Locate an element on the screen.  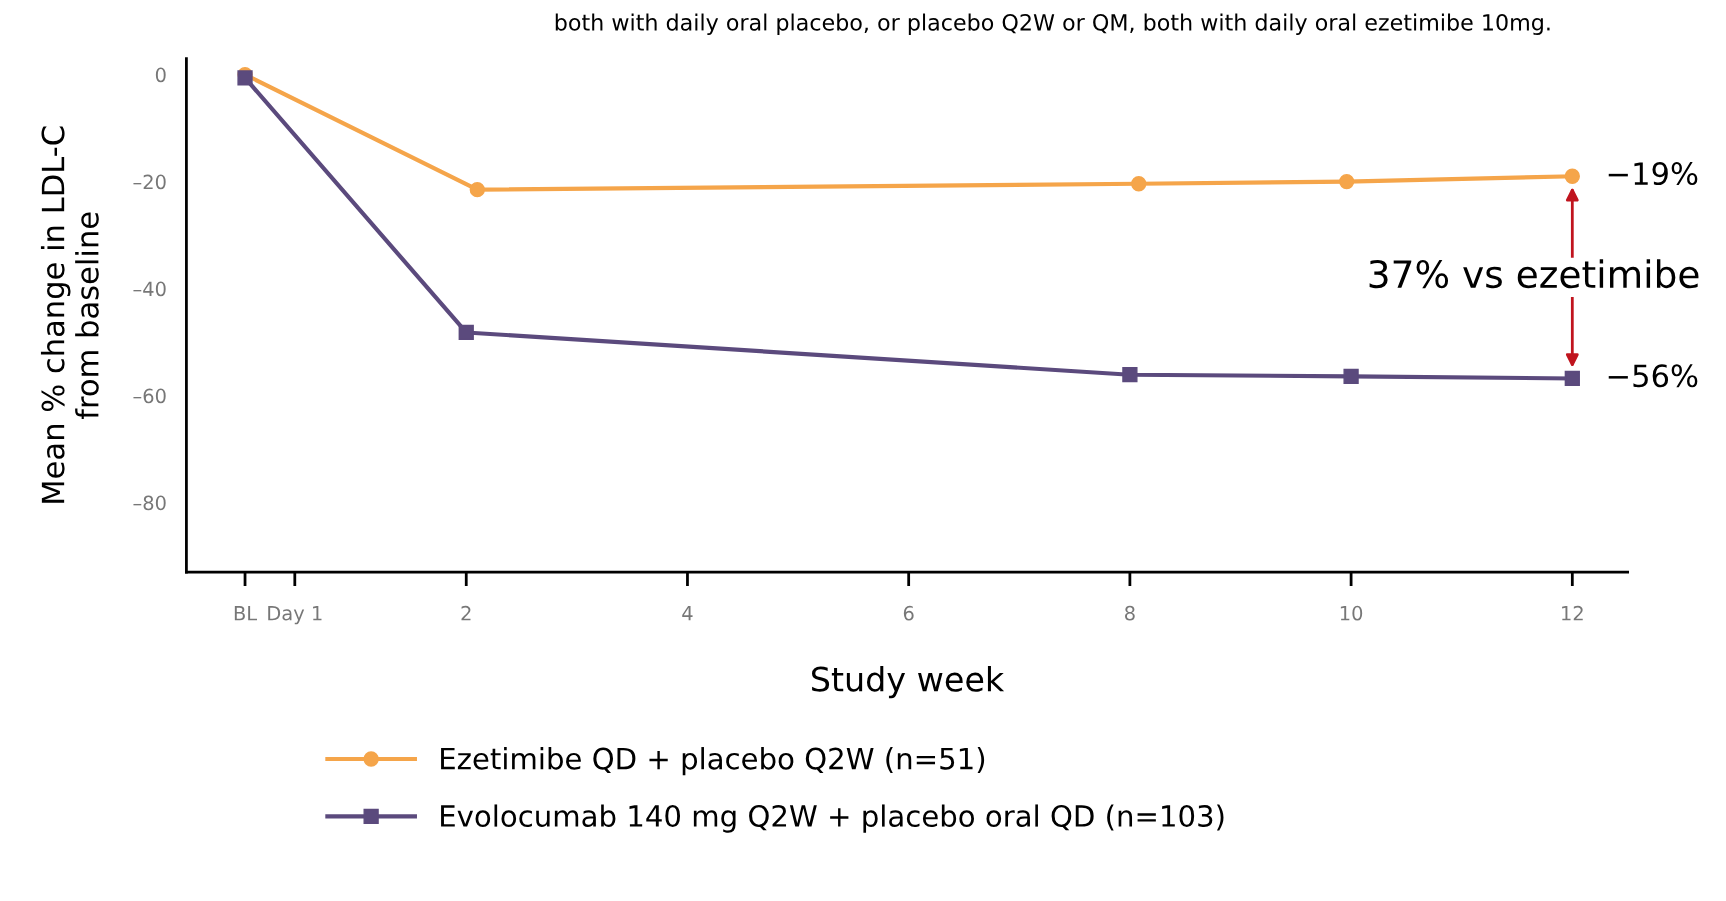
legend-label: Evolocumab 140 mg Q2W + placebo oral QD (n=103) is located at coordinates (832, 818).